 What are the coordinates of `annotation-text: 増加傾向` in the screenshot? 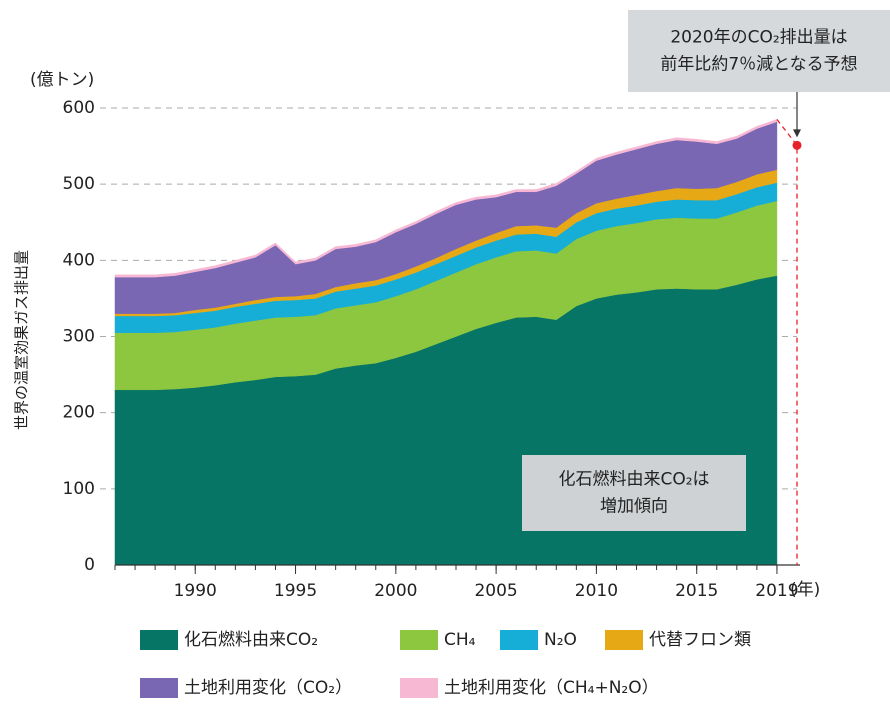 It's located at (634, 507).